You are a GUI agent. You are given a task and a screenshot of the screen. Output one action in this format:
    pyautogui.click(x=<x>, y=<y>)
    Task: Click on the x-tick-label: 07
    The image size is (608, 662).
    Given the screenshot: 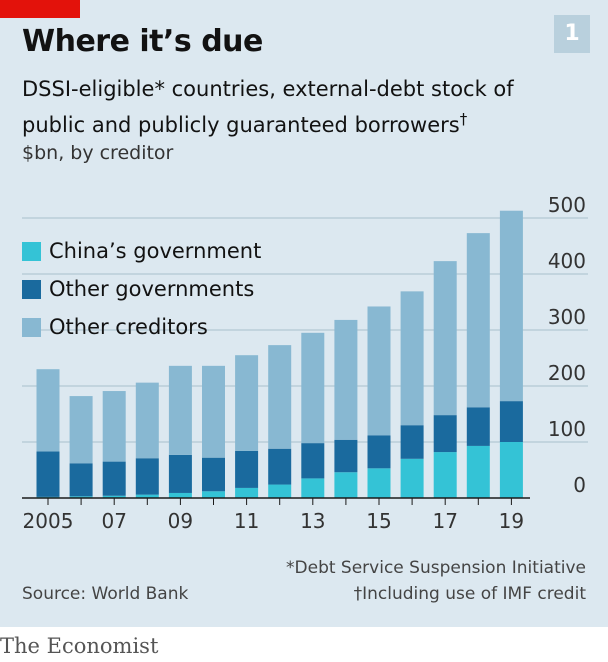 What is the action you would take?
    pyautogui.click(x=113, y=521)
    